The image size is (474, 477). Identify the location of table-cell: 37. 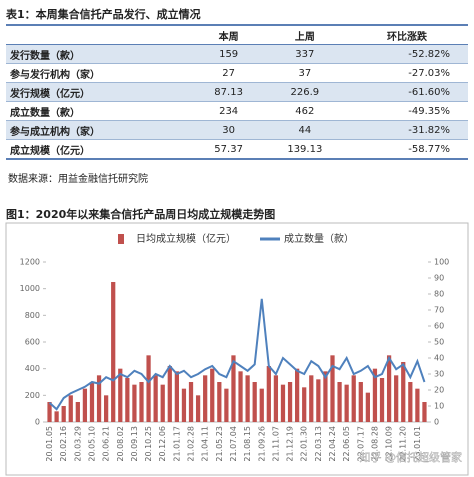
(304, 73).